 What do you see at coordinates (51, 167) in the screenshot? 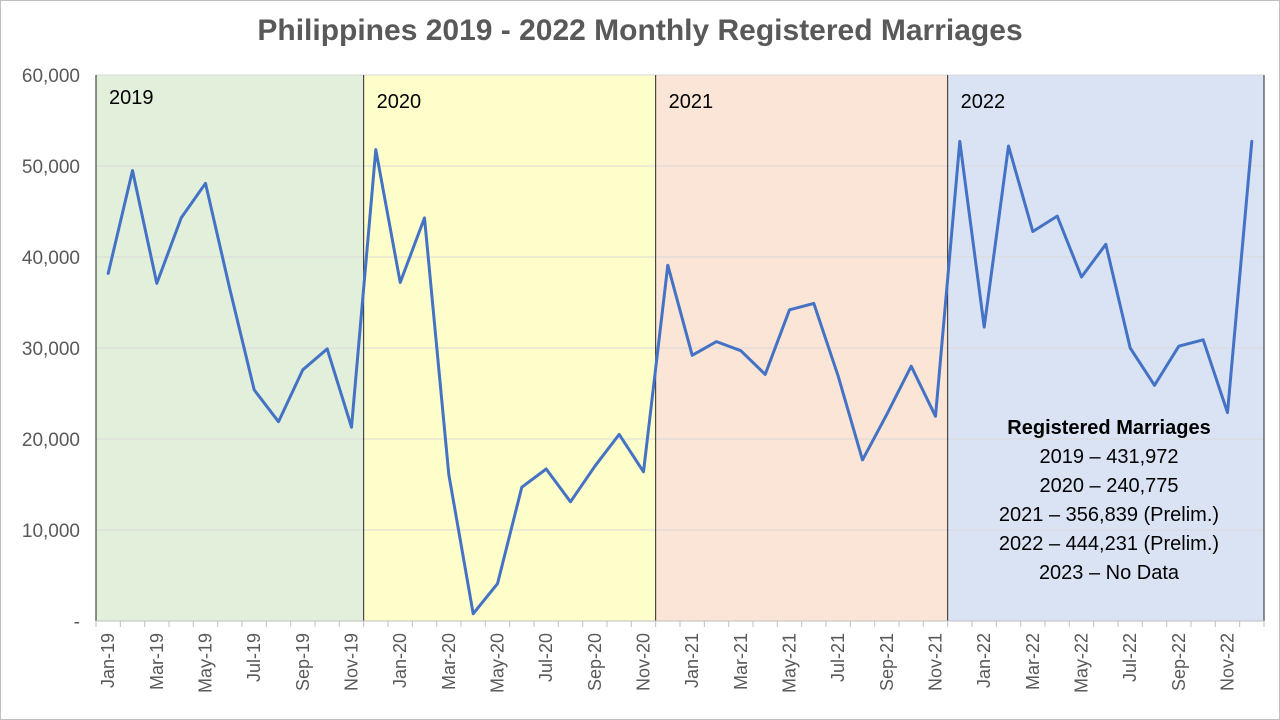
I see `y-tick-label: 50,000` at bounding box center [51, 167].